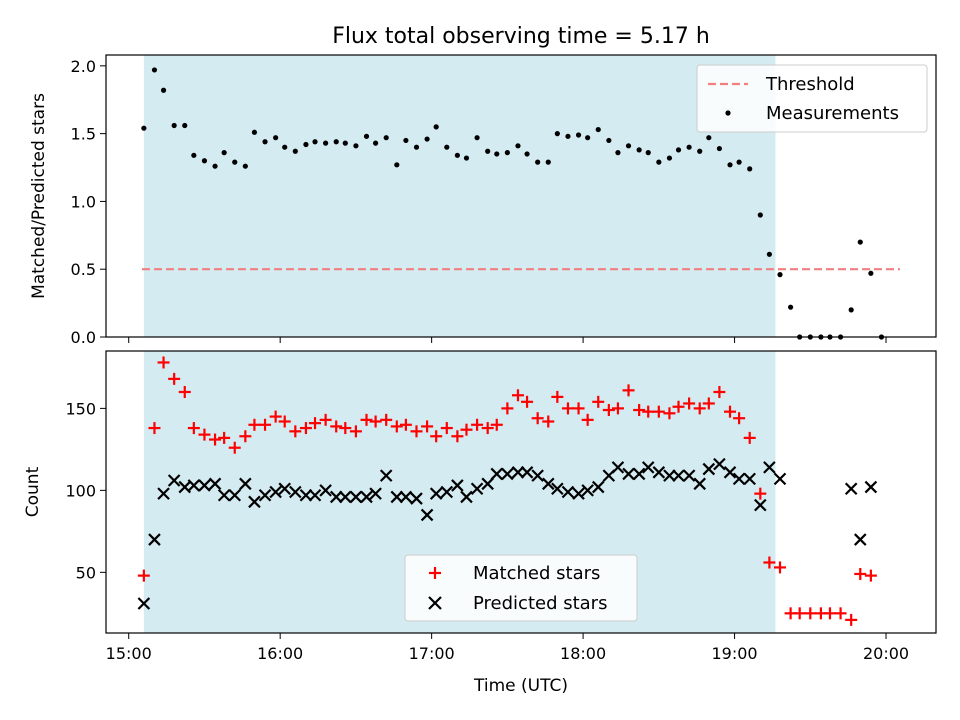  I want to click on top-y-tick-label: 1.0, so click(83, 201).